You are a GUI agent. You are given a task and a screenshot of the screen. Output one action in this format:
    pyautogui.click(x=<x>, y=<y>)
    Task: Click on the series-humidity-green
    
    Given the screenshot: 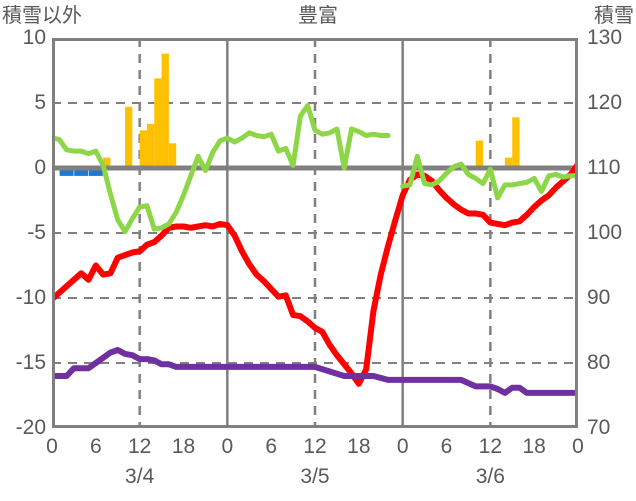 What is the action you would take?
    pyautogui.click(x=221, y=169)
    